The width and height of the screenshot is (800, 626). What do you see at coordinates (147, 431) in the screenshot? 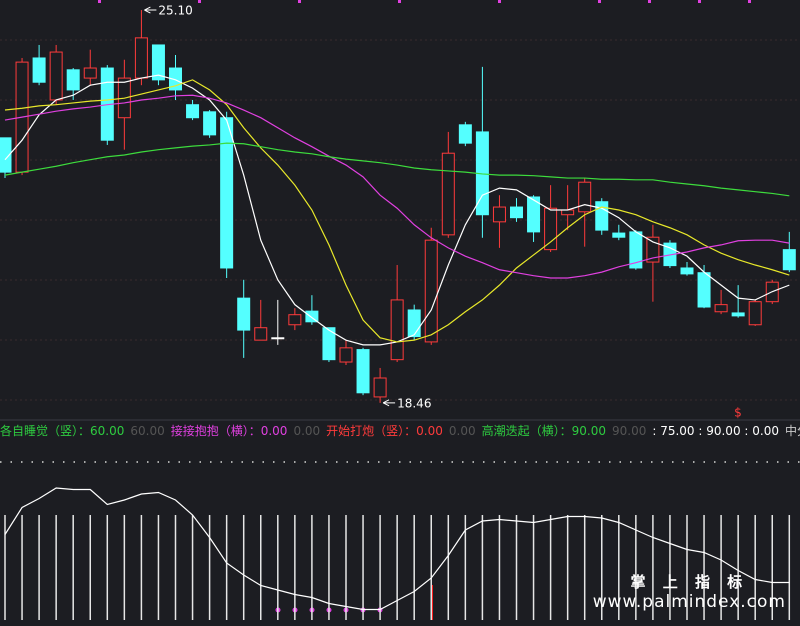
I see `legend-entry: 60.00` at bounding box center [147, 431].